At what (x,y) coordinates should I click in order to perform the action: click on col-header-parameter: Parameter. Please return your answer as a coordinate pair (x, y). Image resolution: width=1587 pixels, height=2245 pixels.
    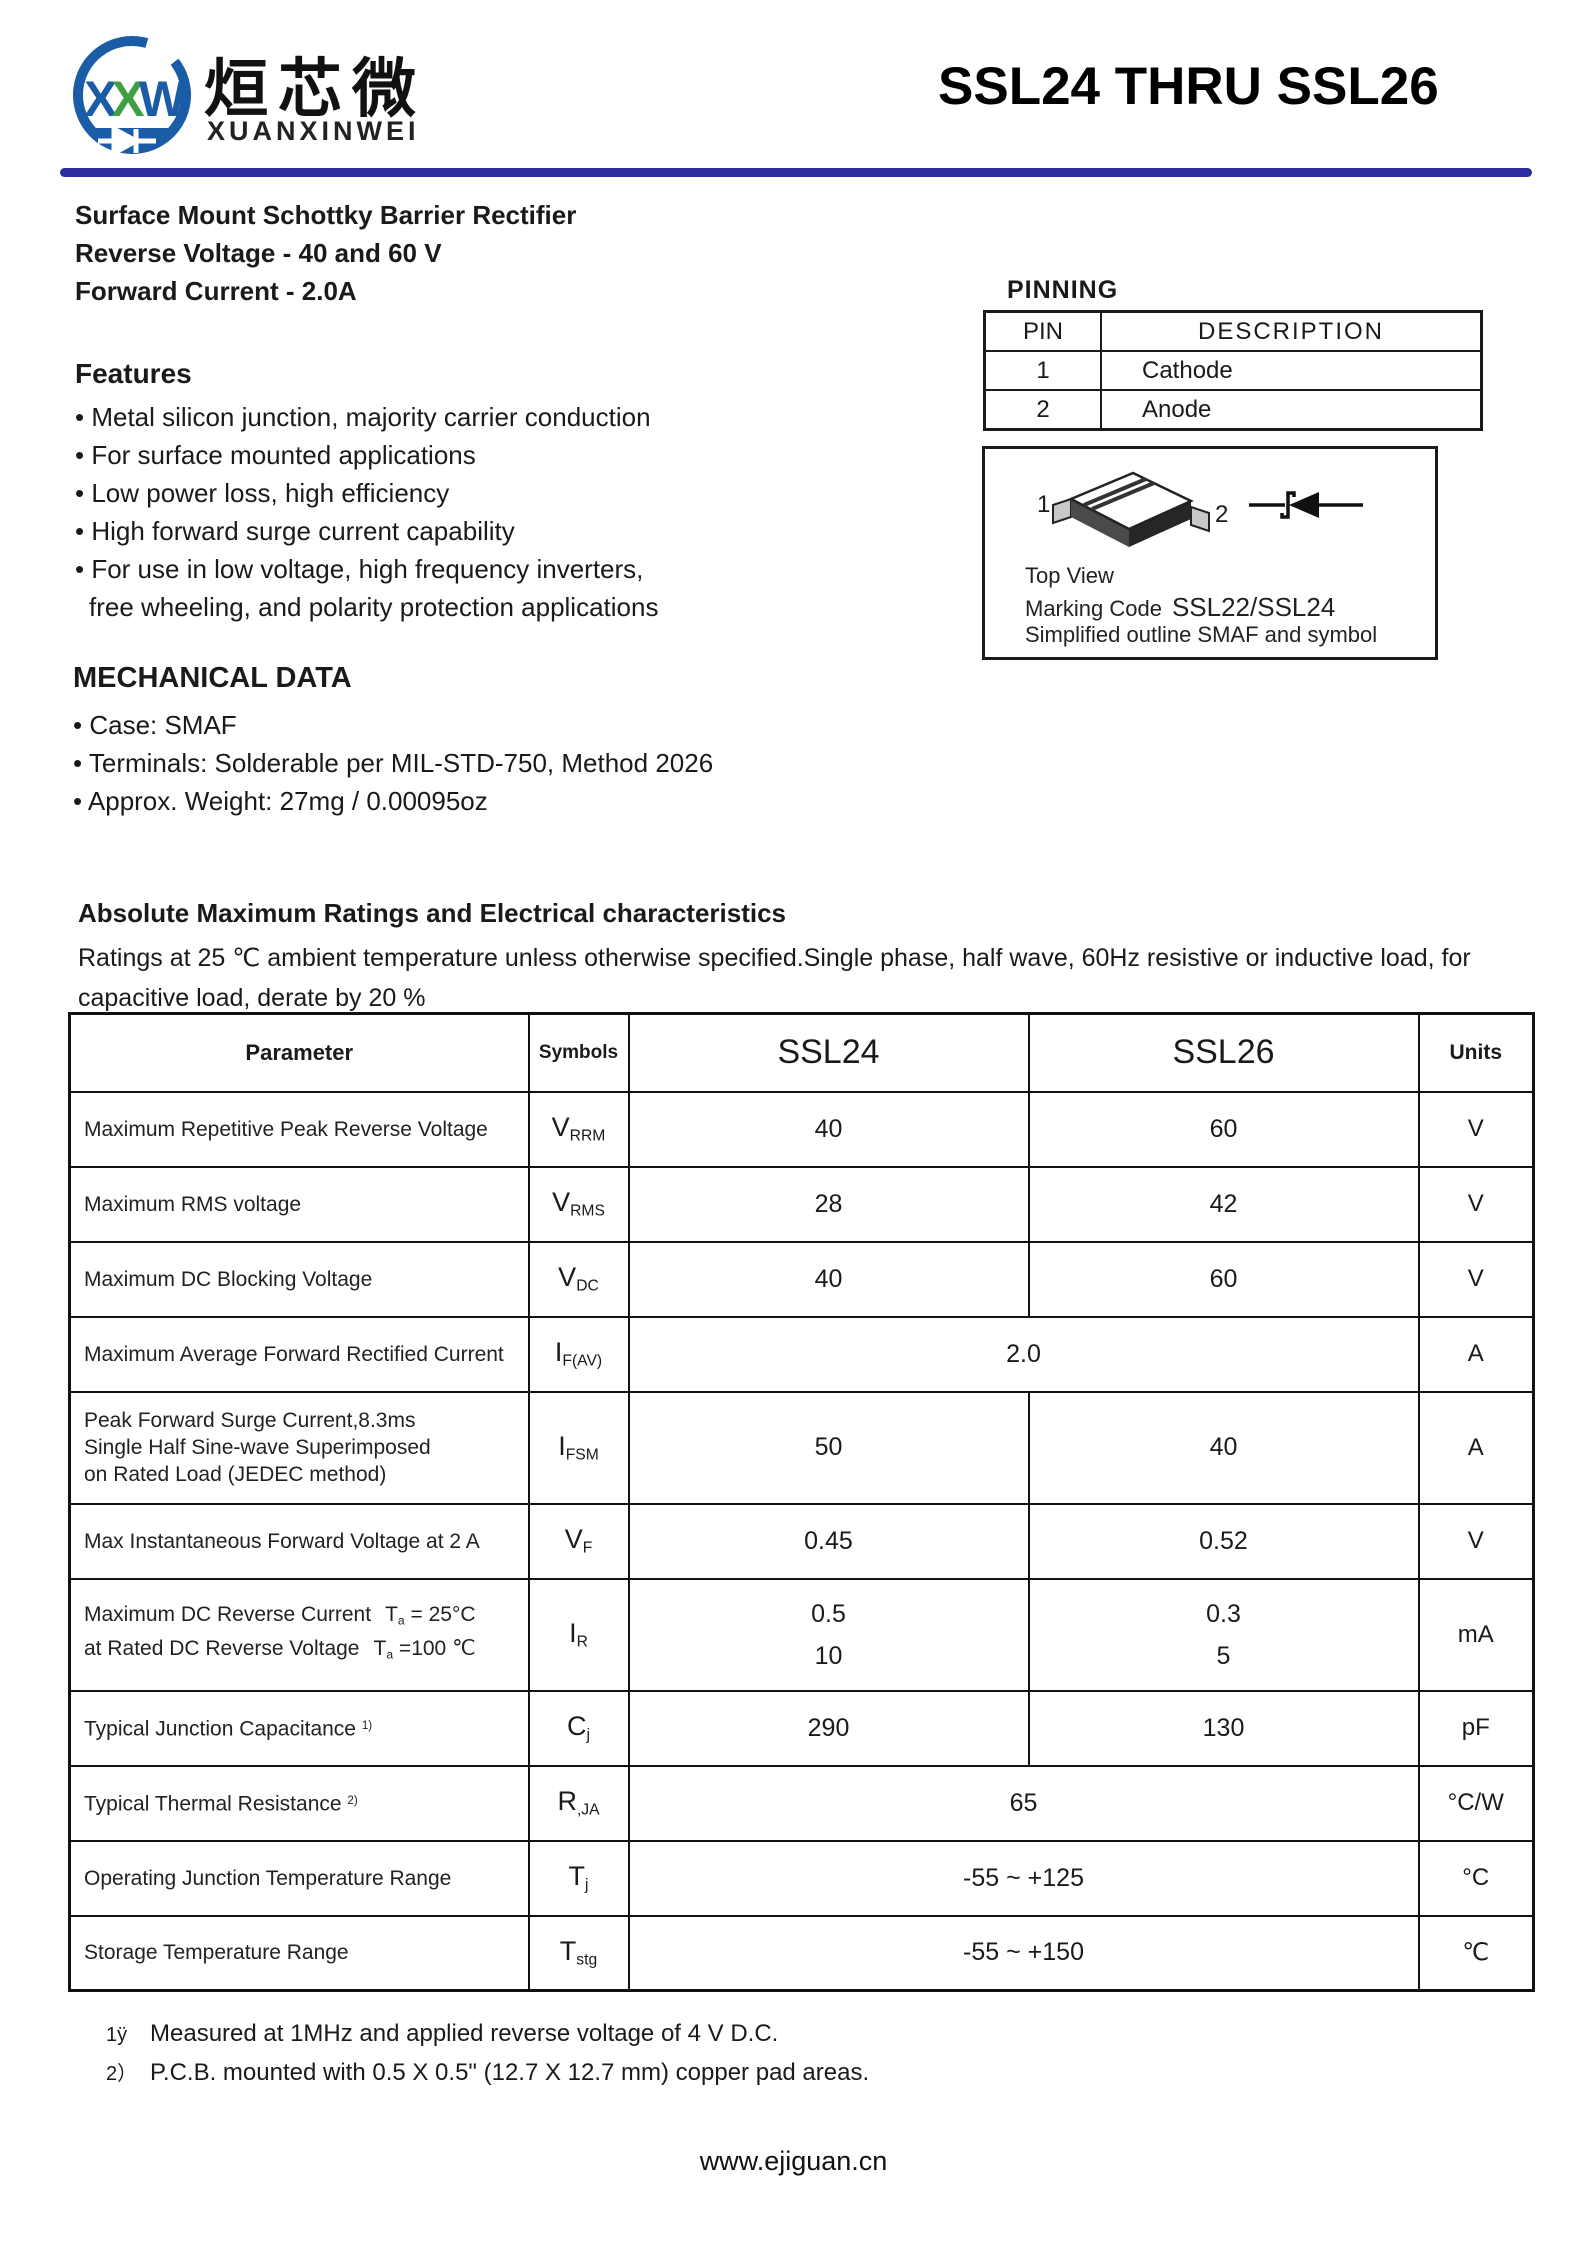
    Looking at the image, I should click on (299, 1052).